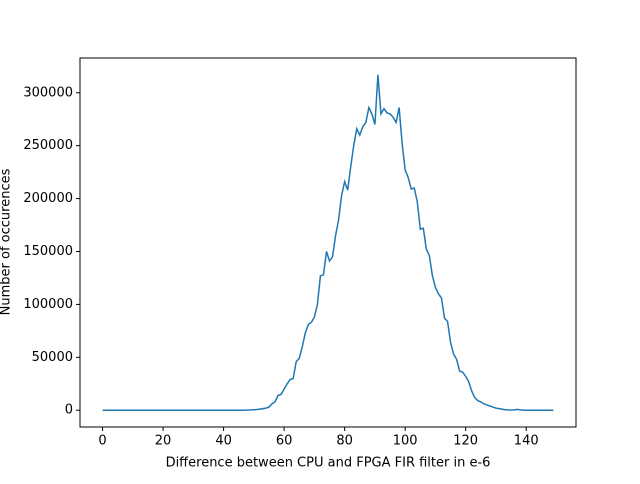  What do you see at coordinates (526, 441) in the screenshot?
I see `x-tick-label: 140` at bounding box center [526, 441].